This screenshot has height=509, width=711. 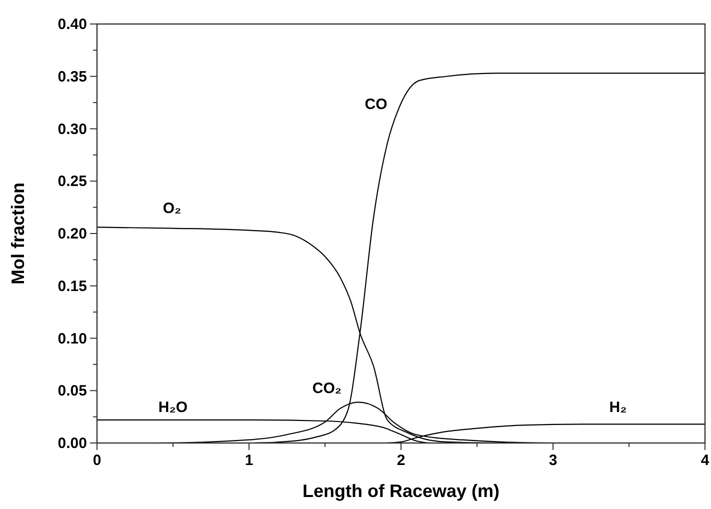 I want to click on series-label: H₂, so click(x=618, y=407).